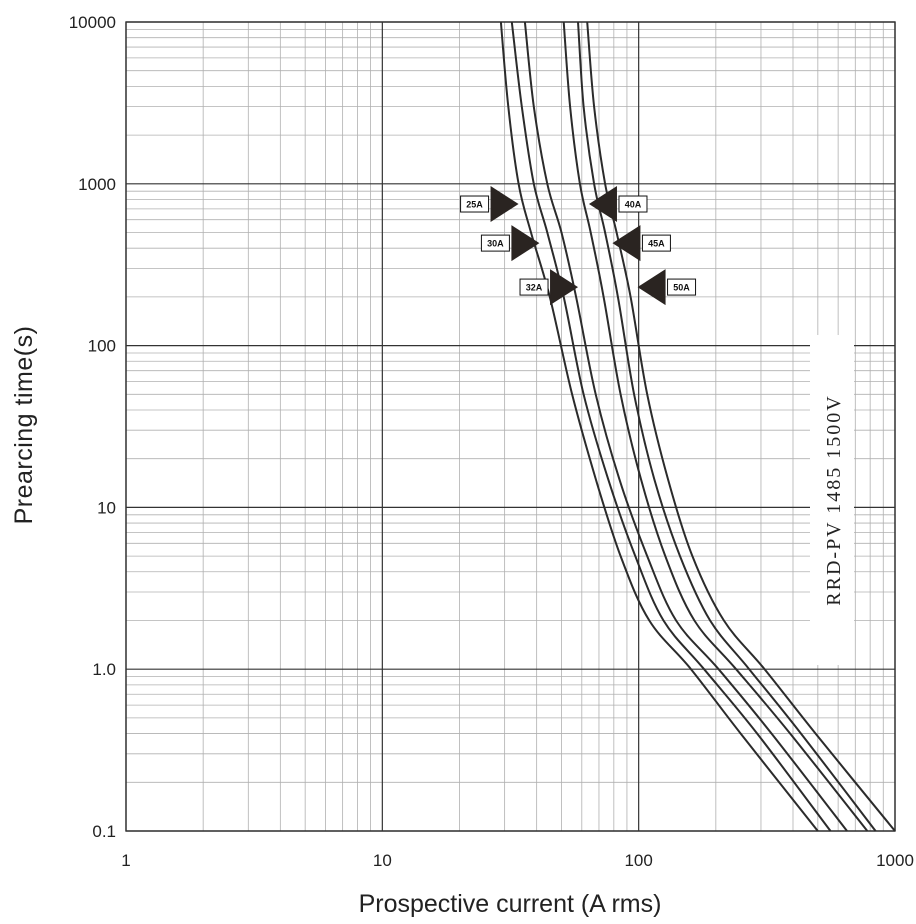 This screenshot has height=924, width=916. I want to click on x-tick-label: 1, so click(125, 860).